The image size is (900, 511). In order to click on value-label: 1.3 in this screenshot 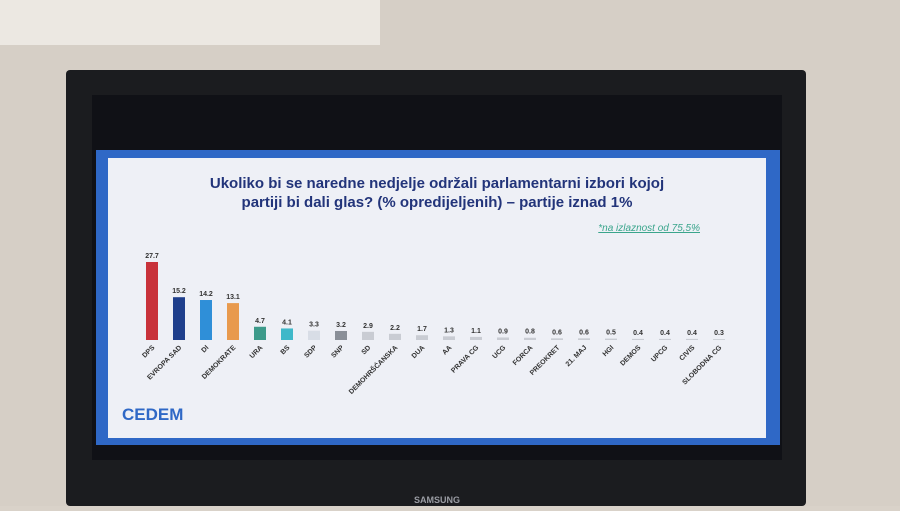, I will do `click(449, 330)`.